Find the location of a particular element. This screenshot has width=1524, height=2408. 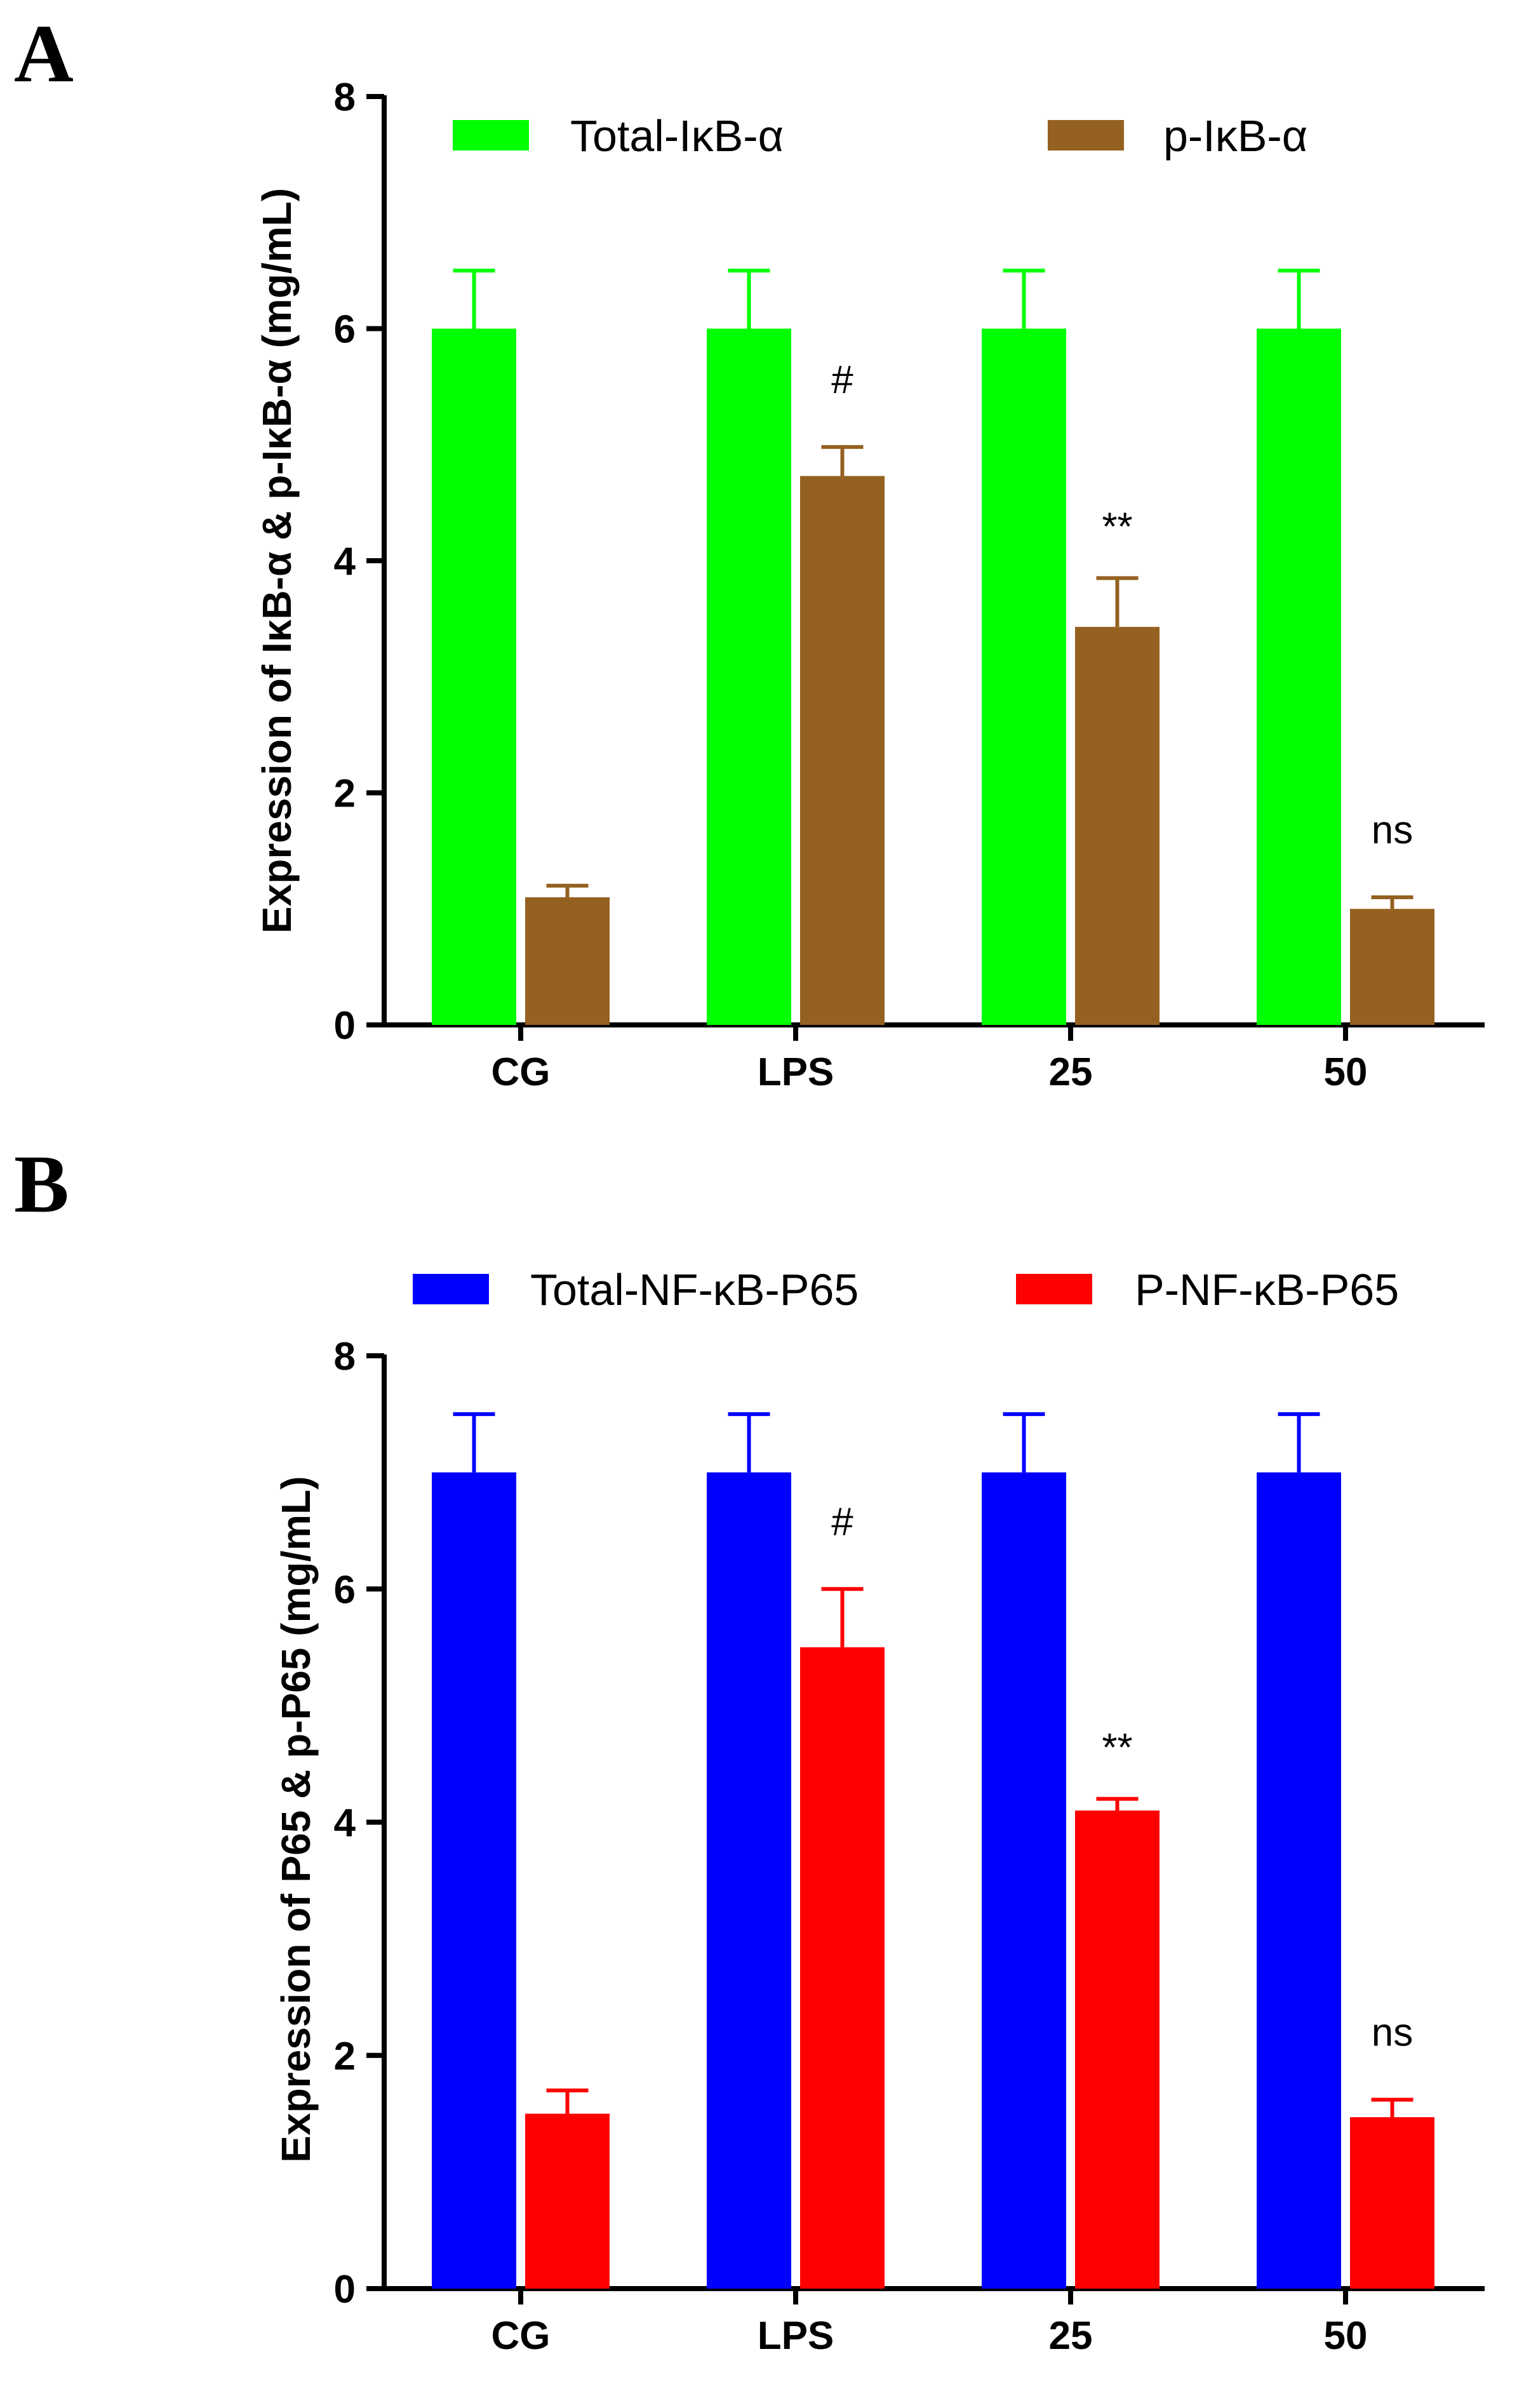

chart0-annotation-25: ** is located at coordinates (1117, 527).